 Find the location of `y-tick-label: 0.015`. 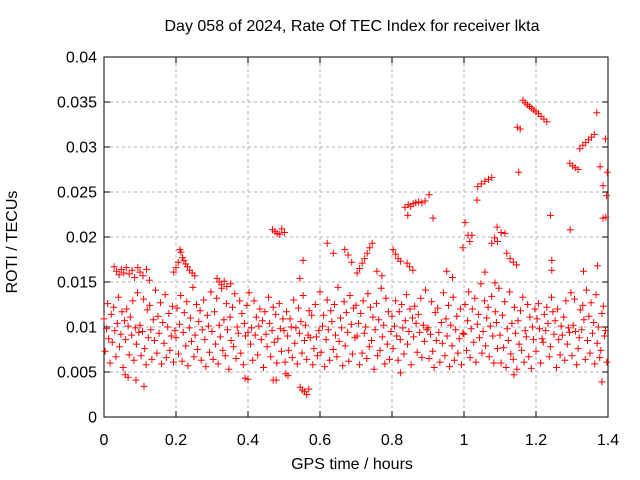

y-tick-label: 0.015 is located at coordinates (77, 283).